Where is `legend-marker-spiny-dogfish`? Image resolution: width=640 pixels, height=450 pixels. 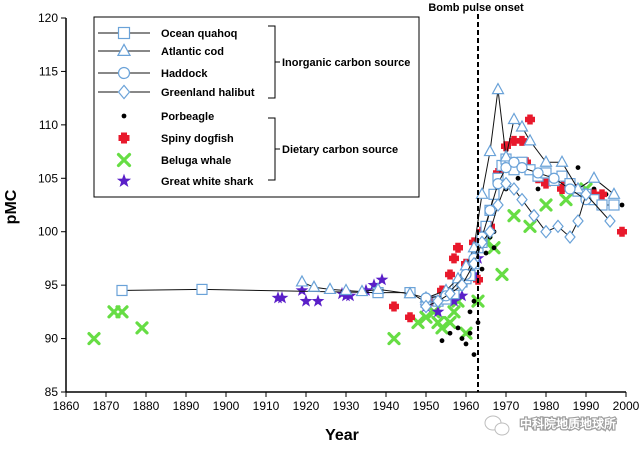 legend-marker-spiny-dogfish is located at coordinates (124, 138).